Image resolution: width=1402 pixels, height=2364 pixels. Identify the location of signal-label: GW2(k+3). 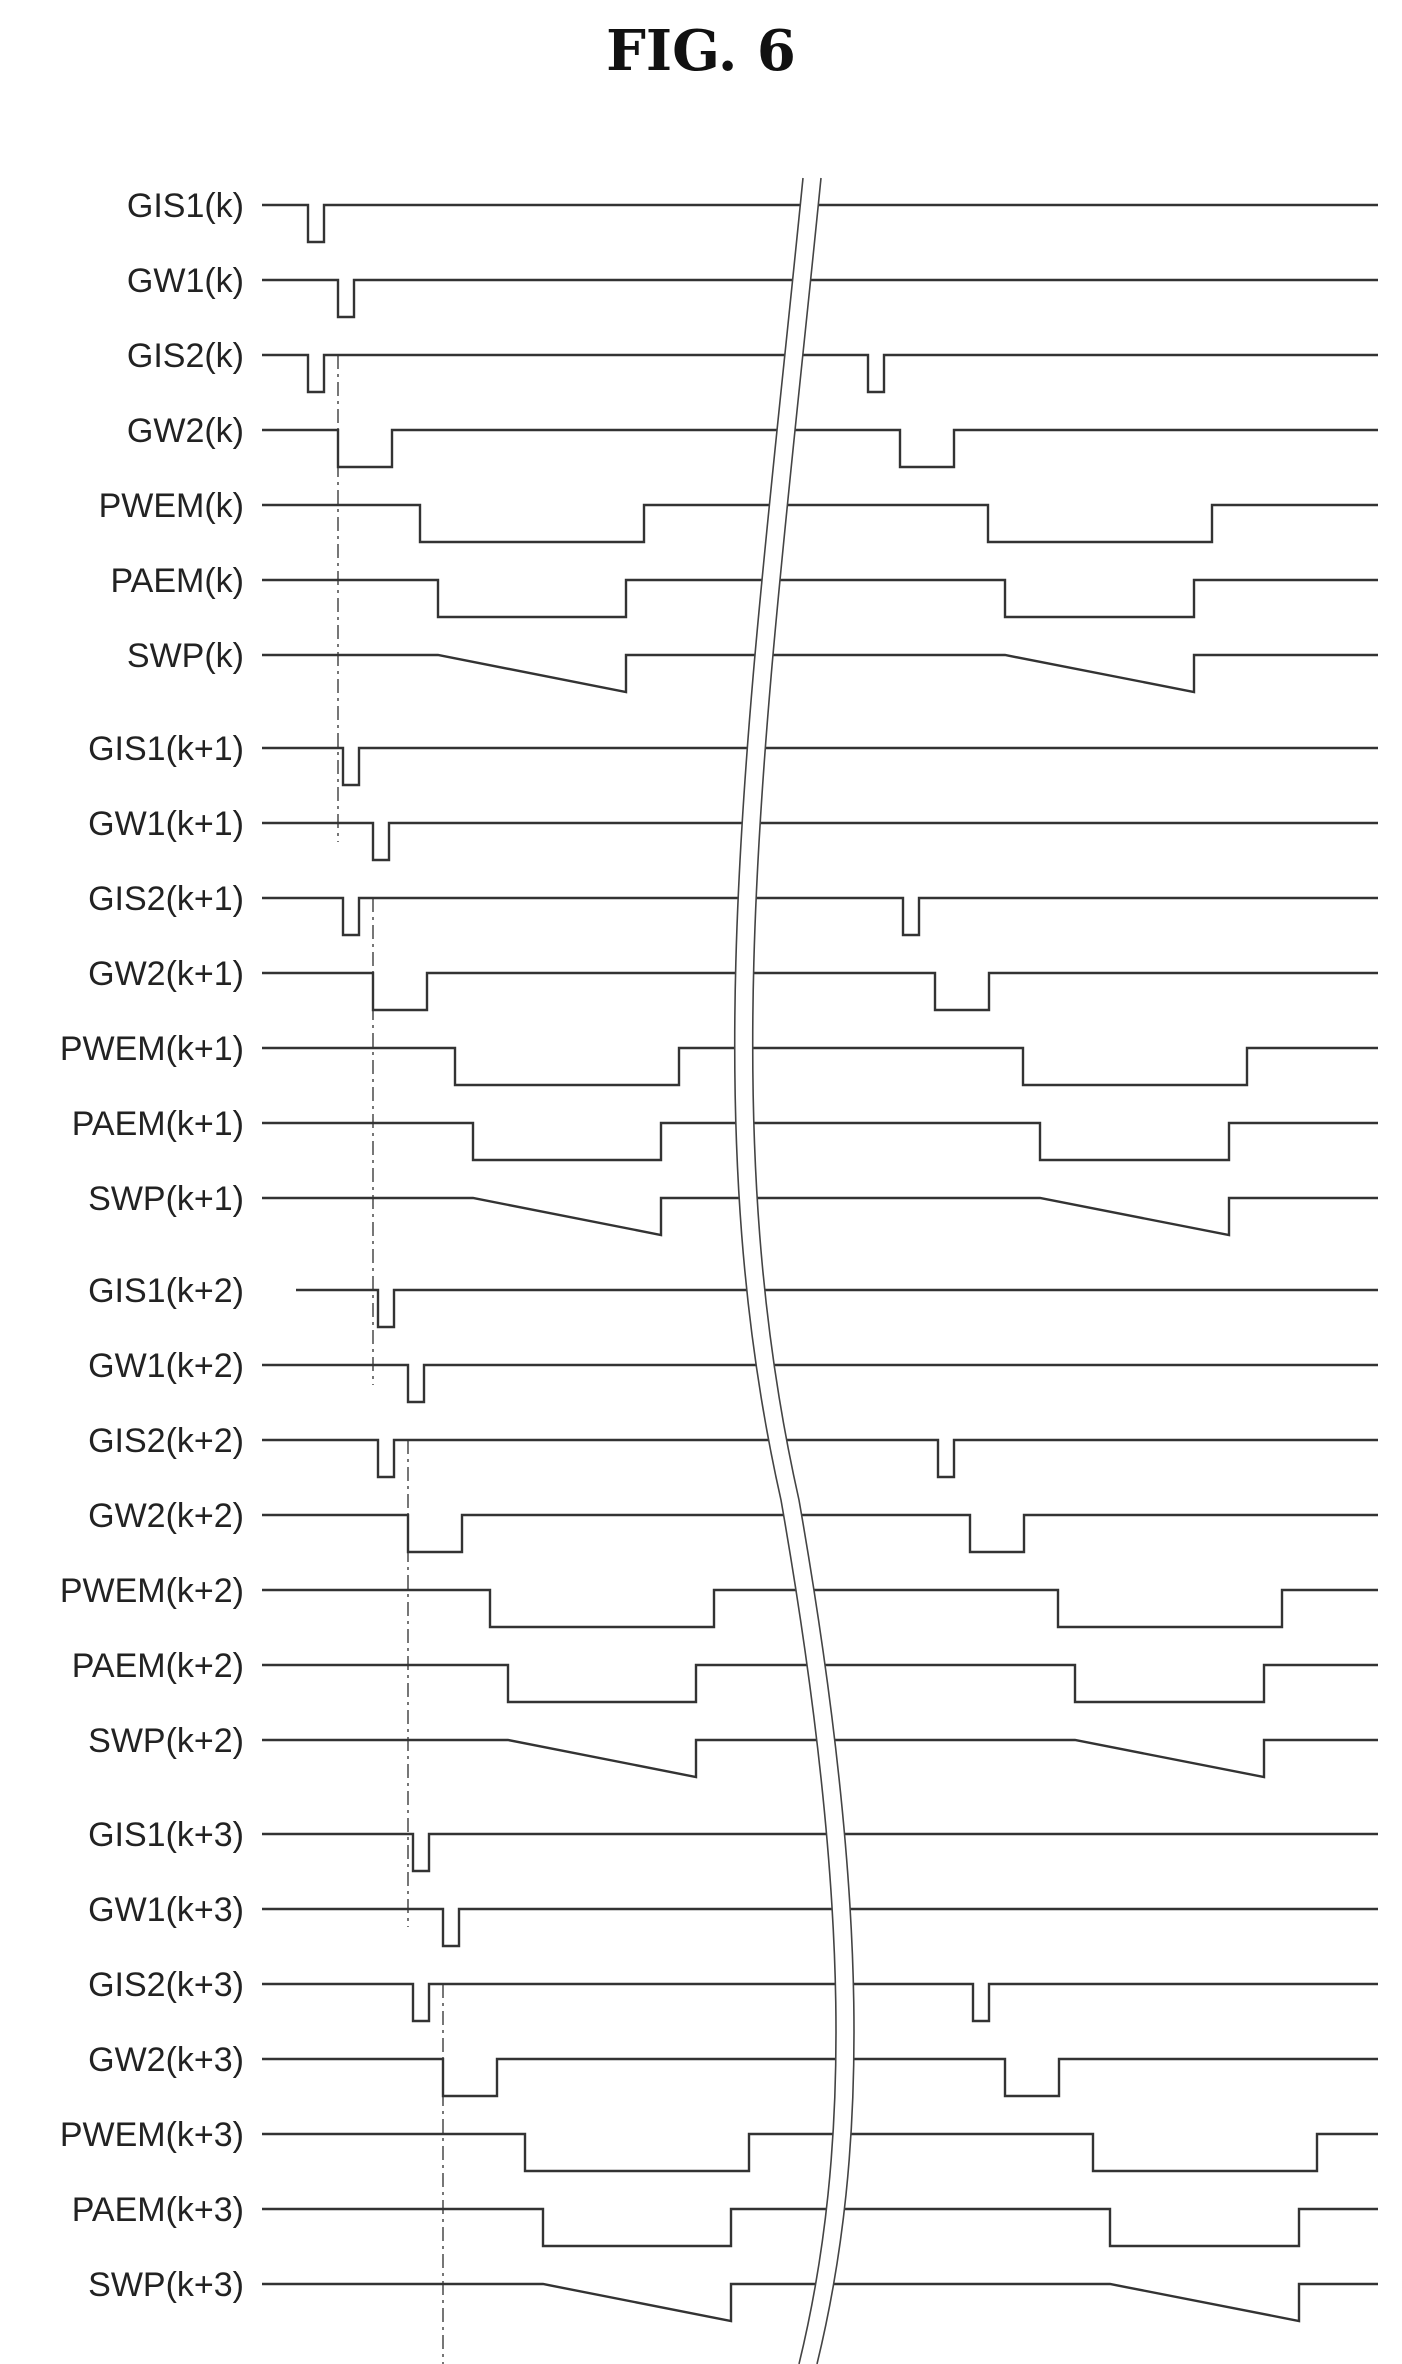
(166, 2060).